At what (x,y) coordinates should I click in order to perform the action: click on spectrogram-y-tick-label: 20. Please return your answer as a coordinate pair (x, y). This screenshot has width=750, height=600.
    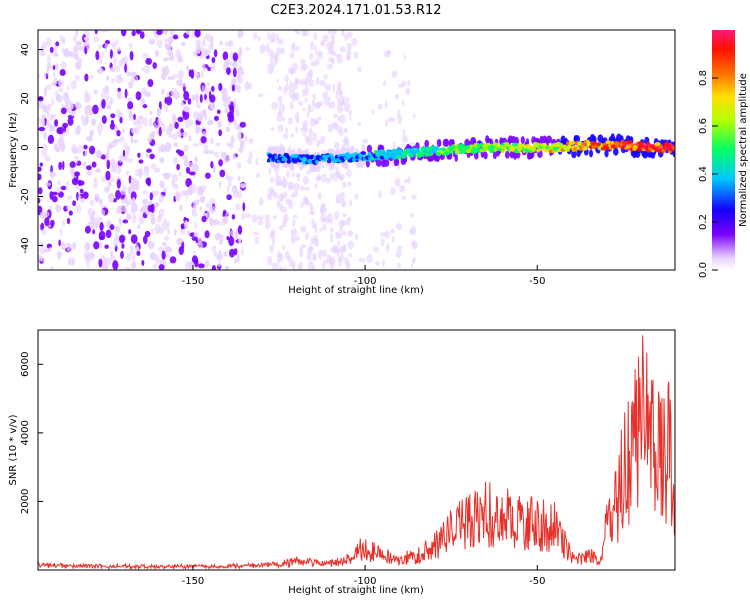
    Looking at the image, I should click on (25, 98).